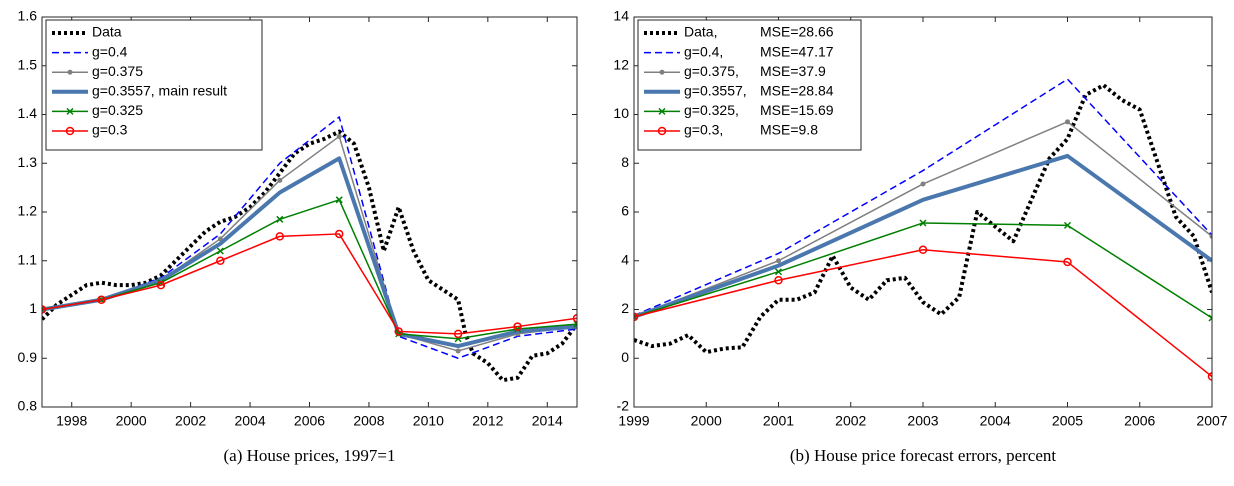  I want to click on y-tick-label: 0.8, so click(28, 406).